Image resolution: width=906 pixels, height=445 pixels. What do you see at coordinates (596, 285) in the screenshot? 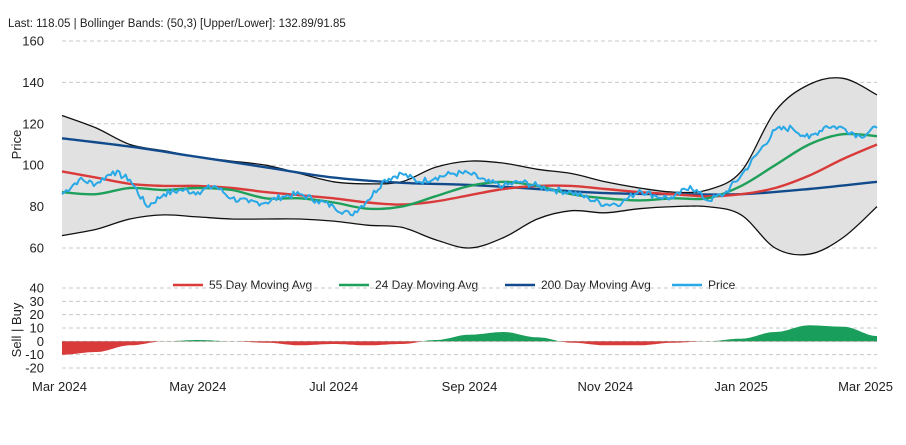
I see `legend-label: 200 Day Moving Avg` at bounding box center [596, 285].